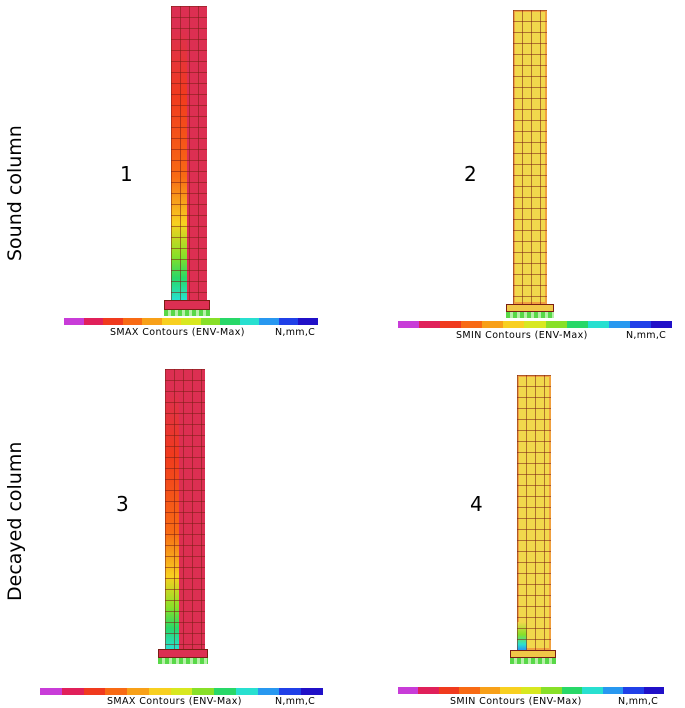 This screenshot has width=685, height=708. Describe the element at coordinates (126, 174) in the screenshot. I see `panel-number: 1` at that location.